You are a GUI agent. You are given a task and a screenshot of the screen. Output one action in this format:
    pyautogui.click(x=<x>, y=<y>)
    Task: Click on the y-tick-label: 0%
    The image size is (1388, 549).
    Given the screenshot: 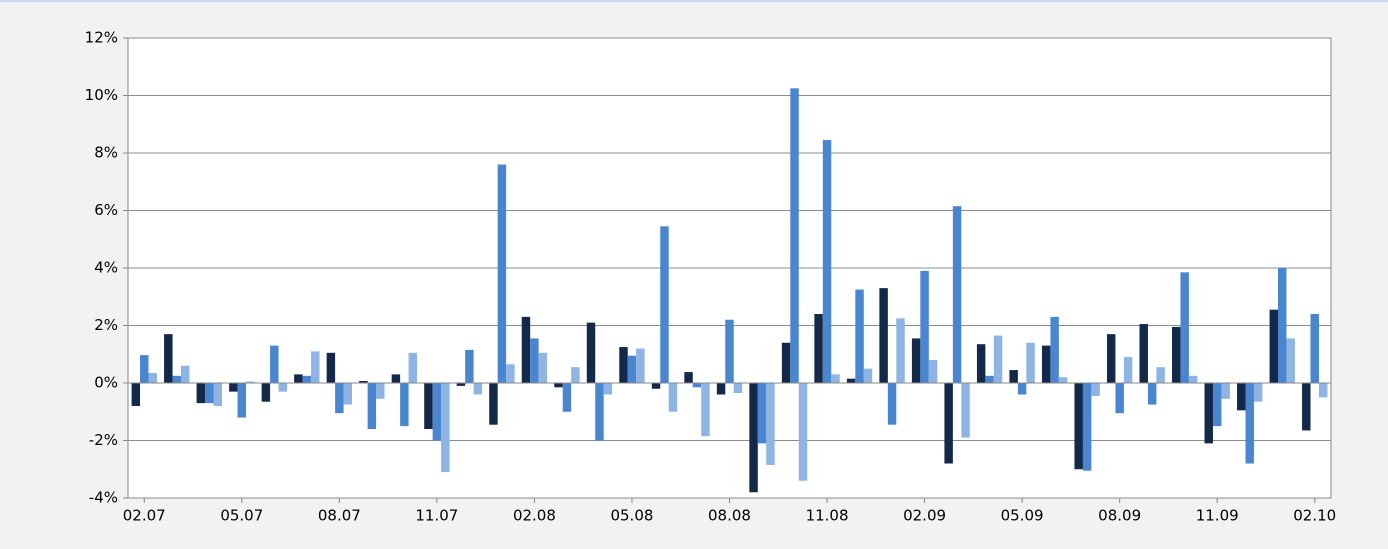 What is the action you would take?
    pyautogui.click(x=106, y=383)
    